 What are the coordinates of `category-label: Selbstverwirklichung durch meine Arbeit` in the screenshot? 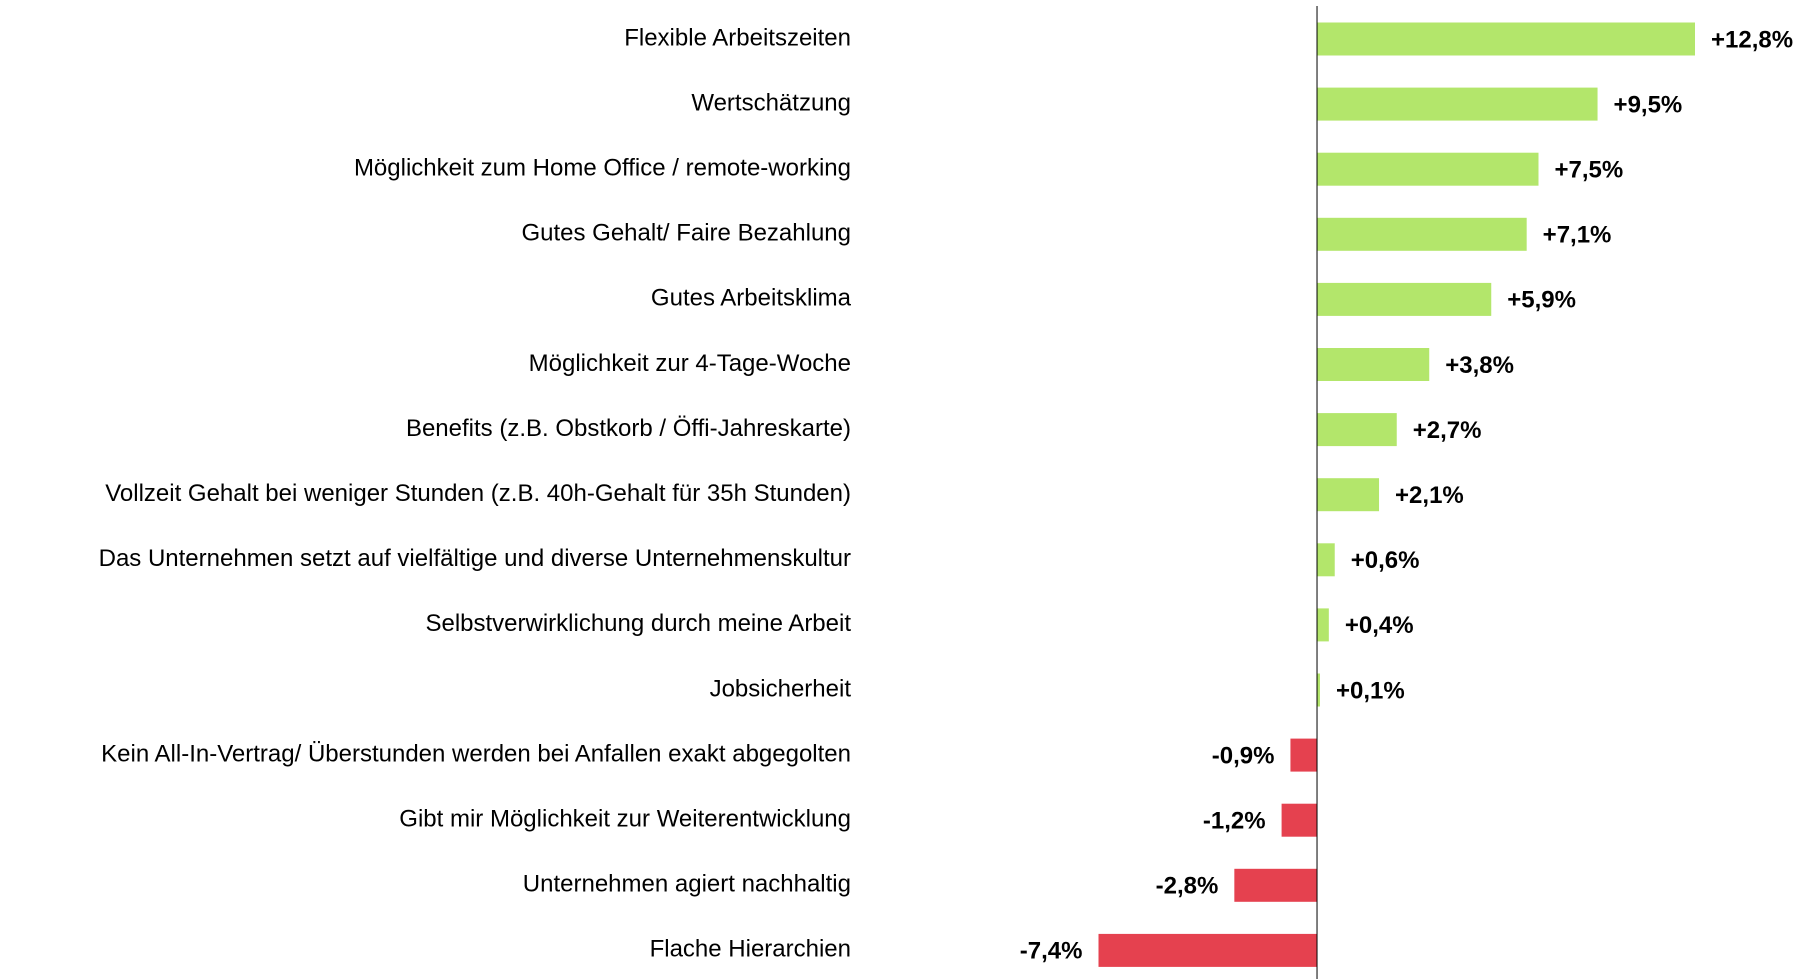 It's located at (638, 623).